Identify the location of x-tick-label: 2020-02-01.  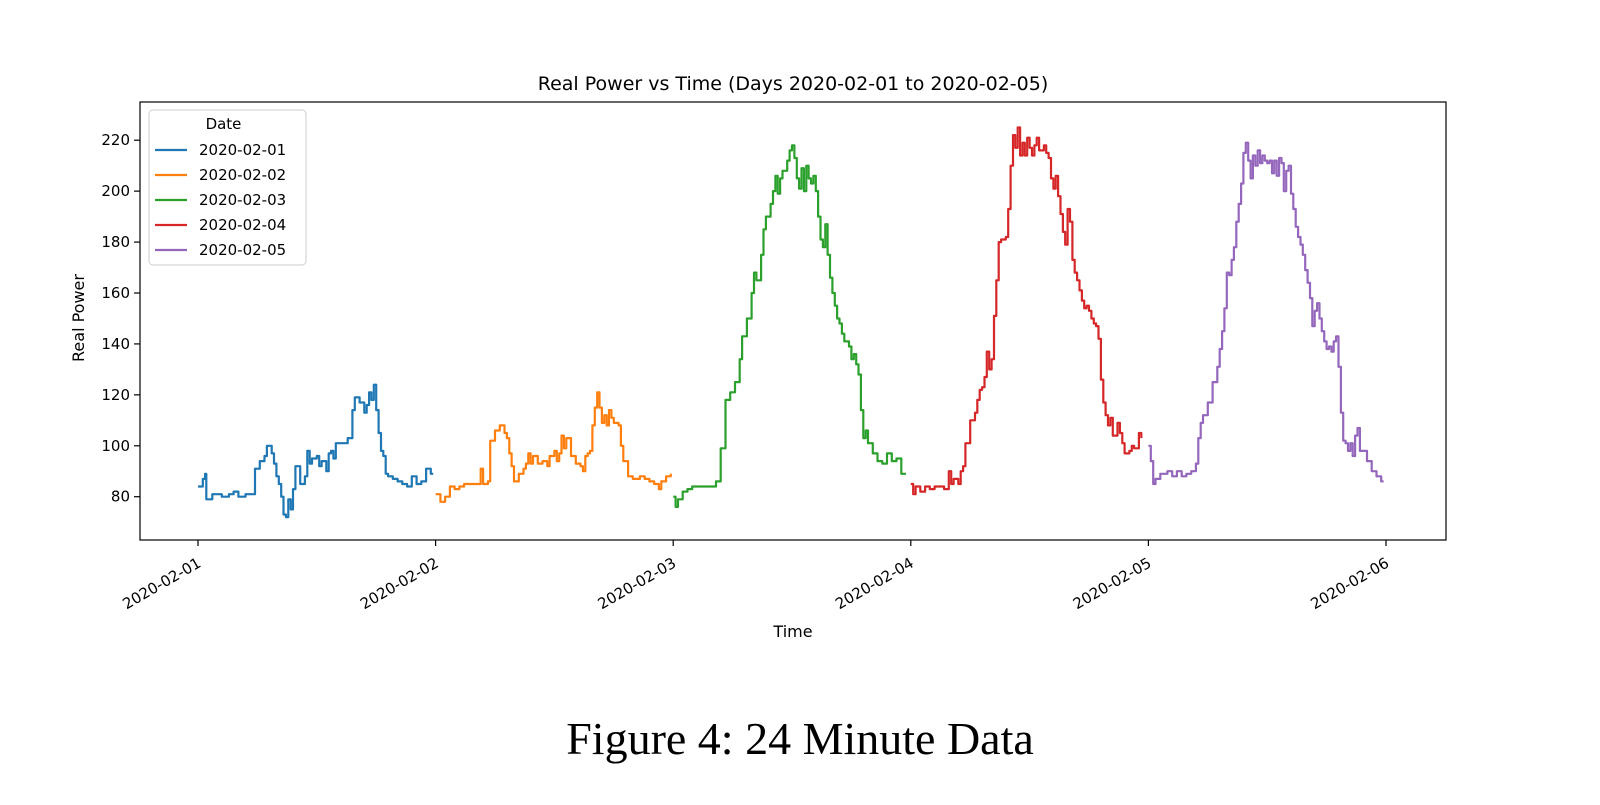
(161, 583).